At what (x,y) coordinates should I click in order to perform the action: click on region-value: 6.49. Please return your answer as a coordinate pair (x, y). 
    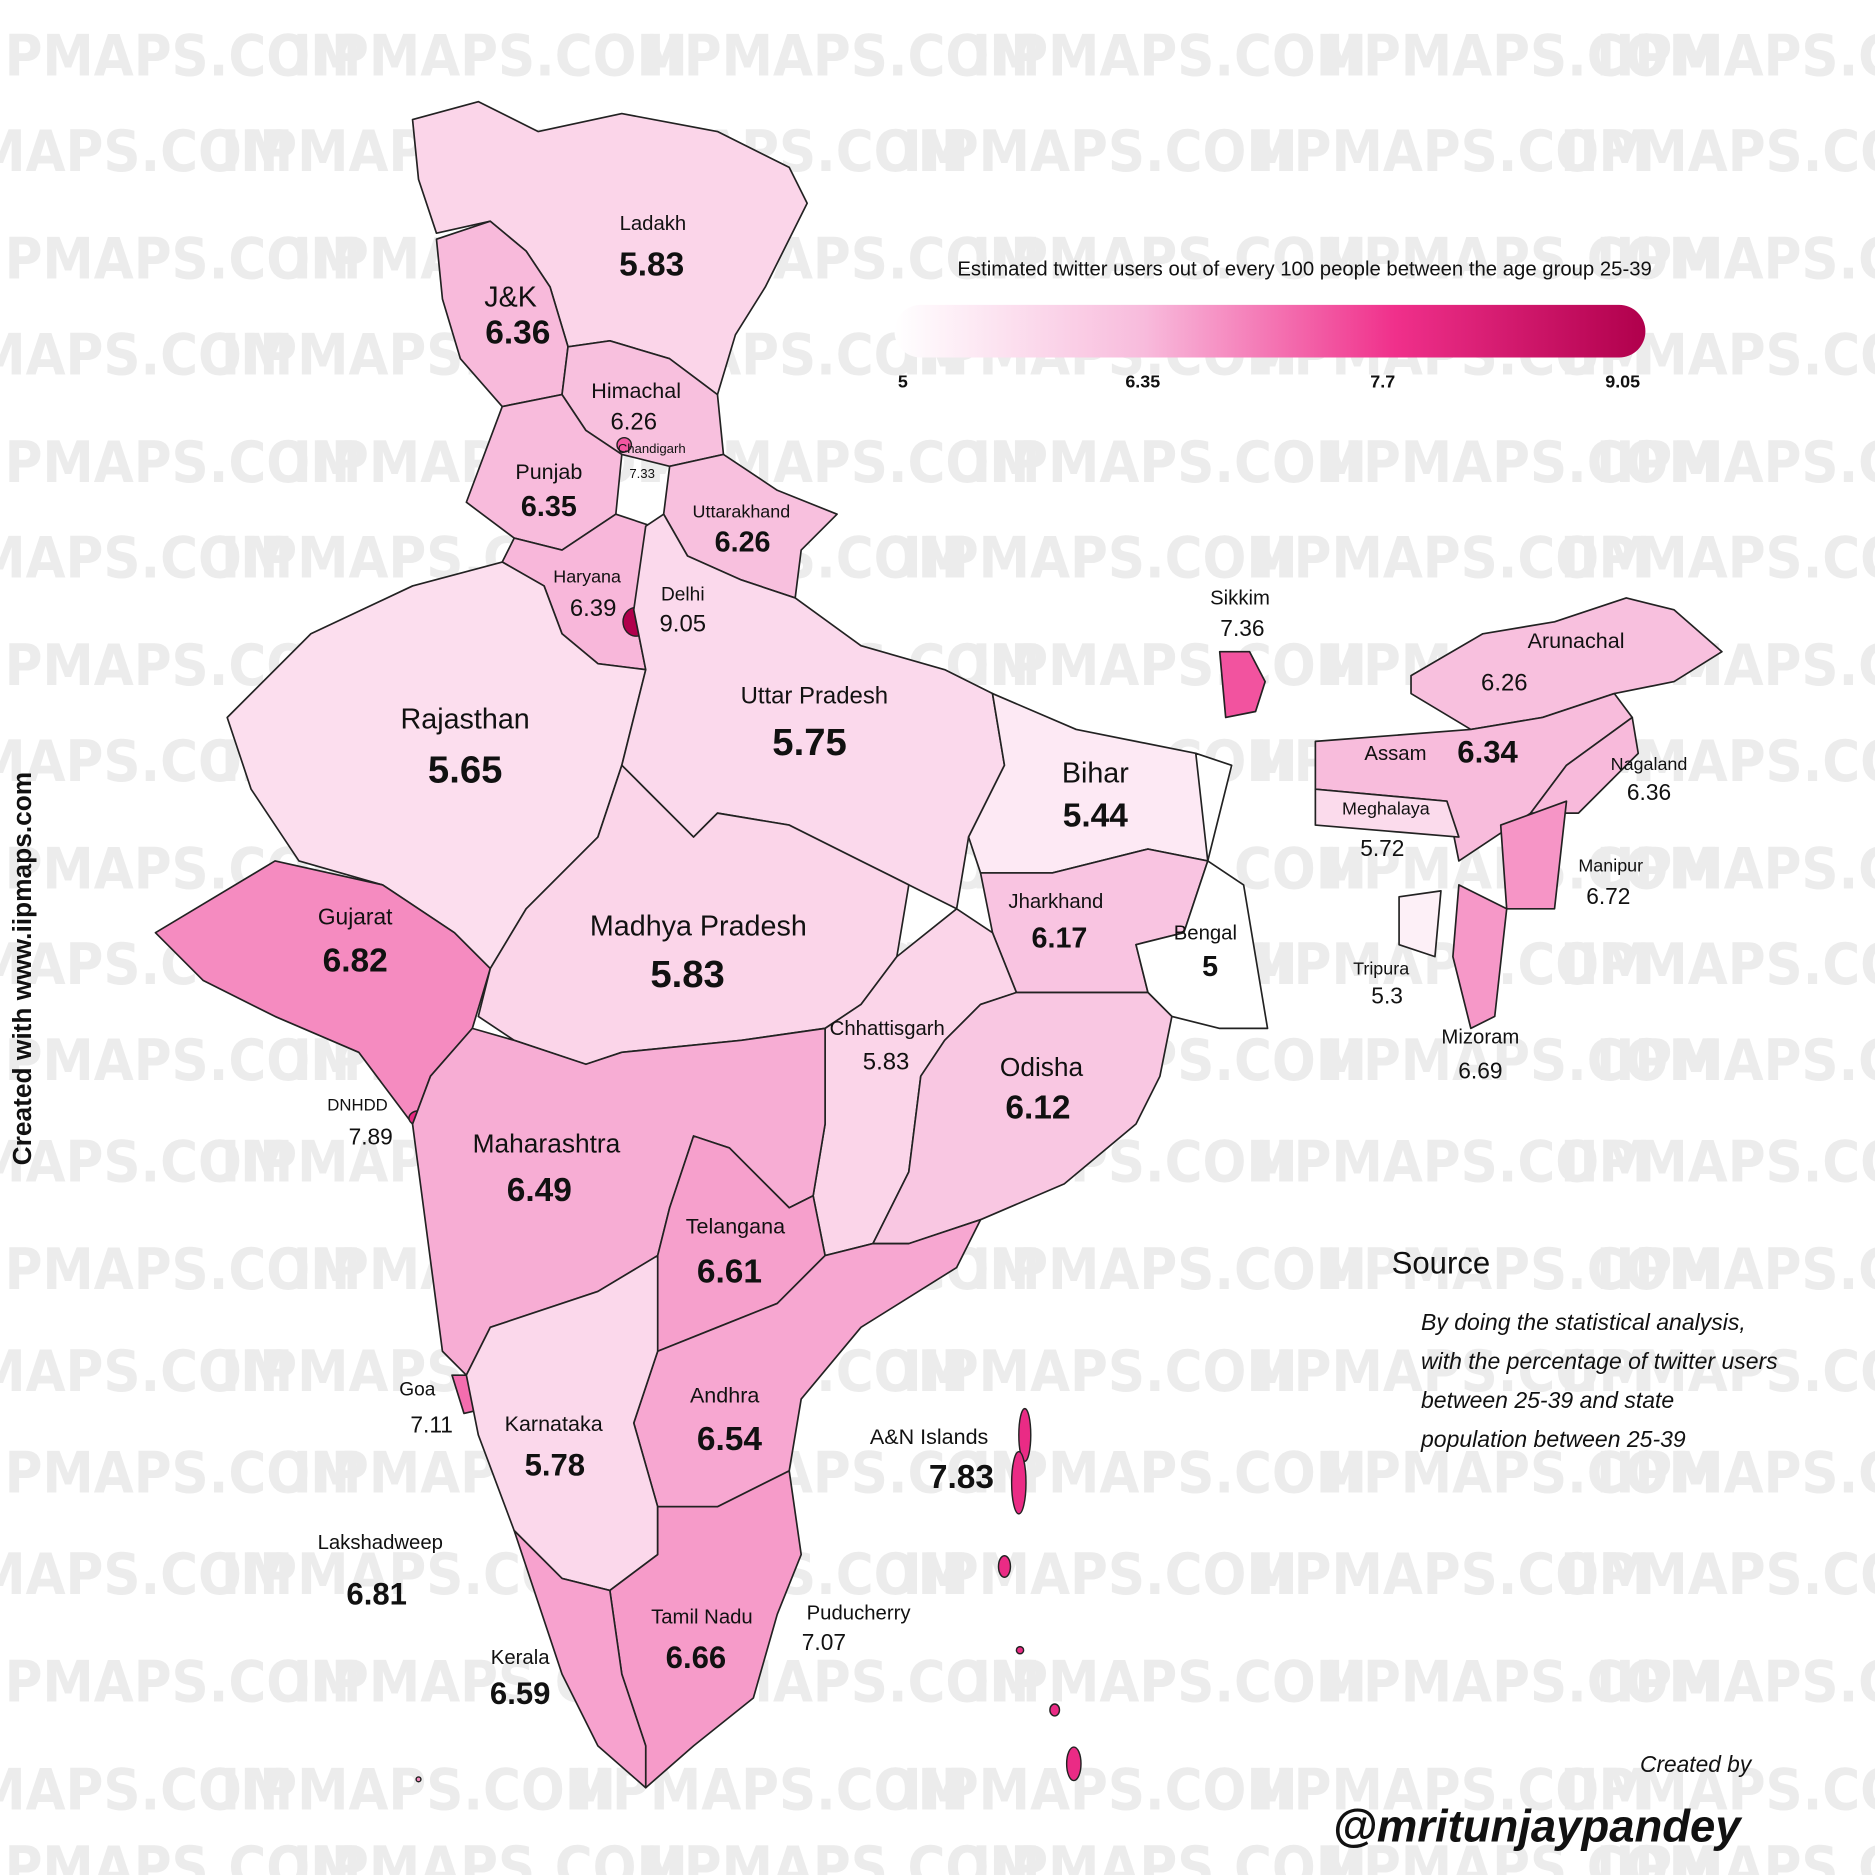
    Looking at the image, I should click on (539, 1190).